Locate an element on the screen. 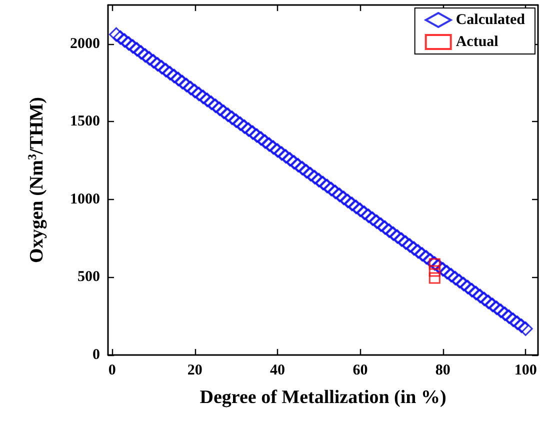  point is located at coordinates (434, 278).